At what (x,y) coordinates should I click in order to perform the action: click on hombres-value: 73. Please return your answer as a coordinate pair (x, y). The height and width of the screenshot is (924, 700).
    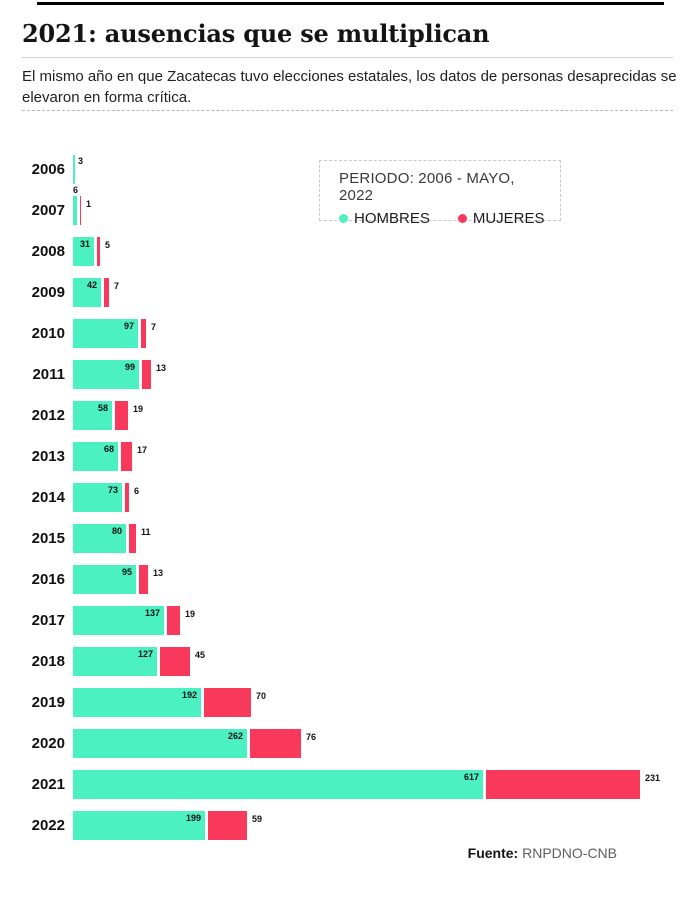
    Looking at the image, I should click on (112, 490).